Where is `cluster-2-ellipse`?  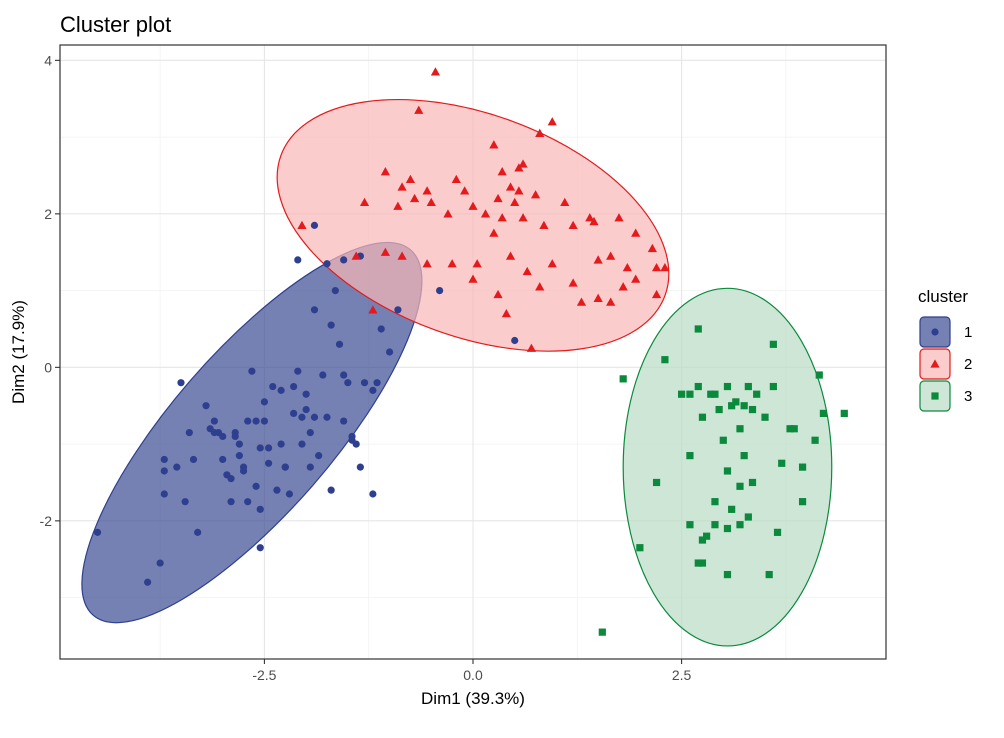
cluster-2-ellipse is located at coordinates (473, 225).